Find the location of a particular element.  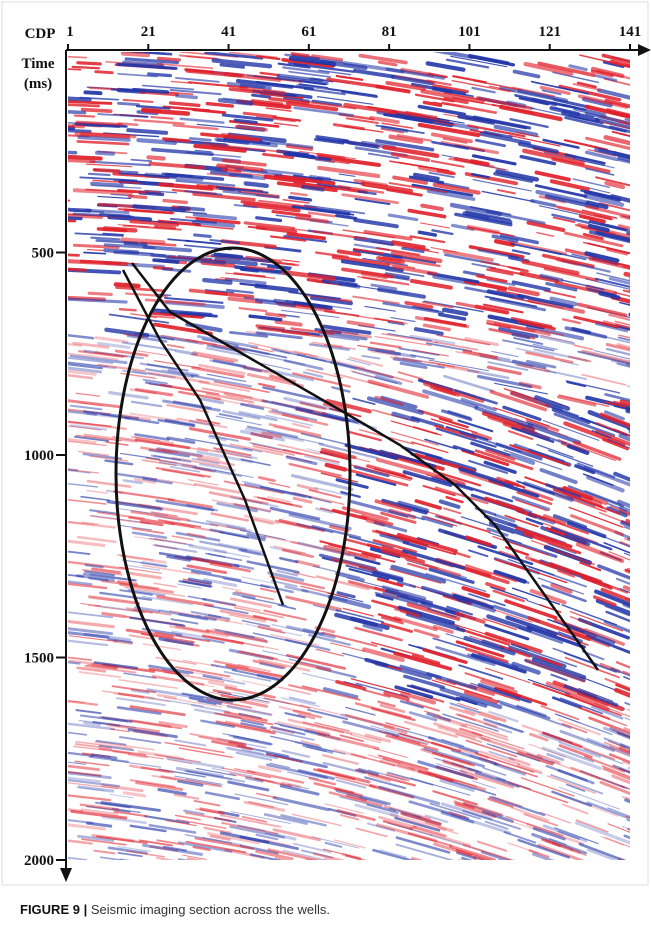

y-tick-label: 2000 is located at coordinates (39, 861).